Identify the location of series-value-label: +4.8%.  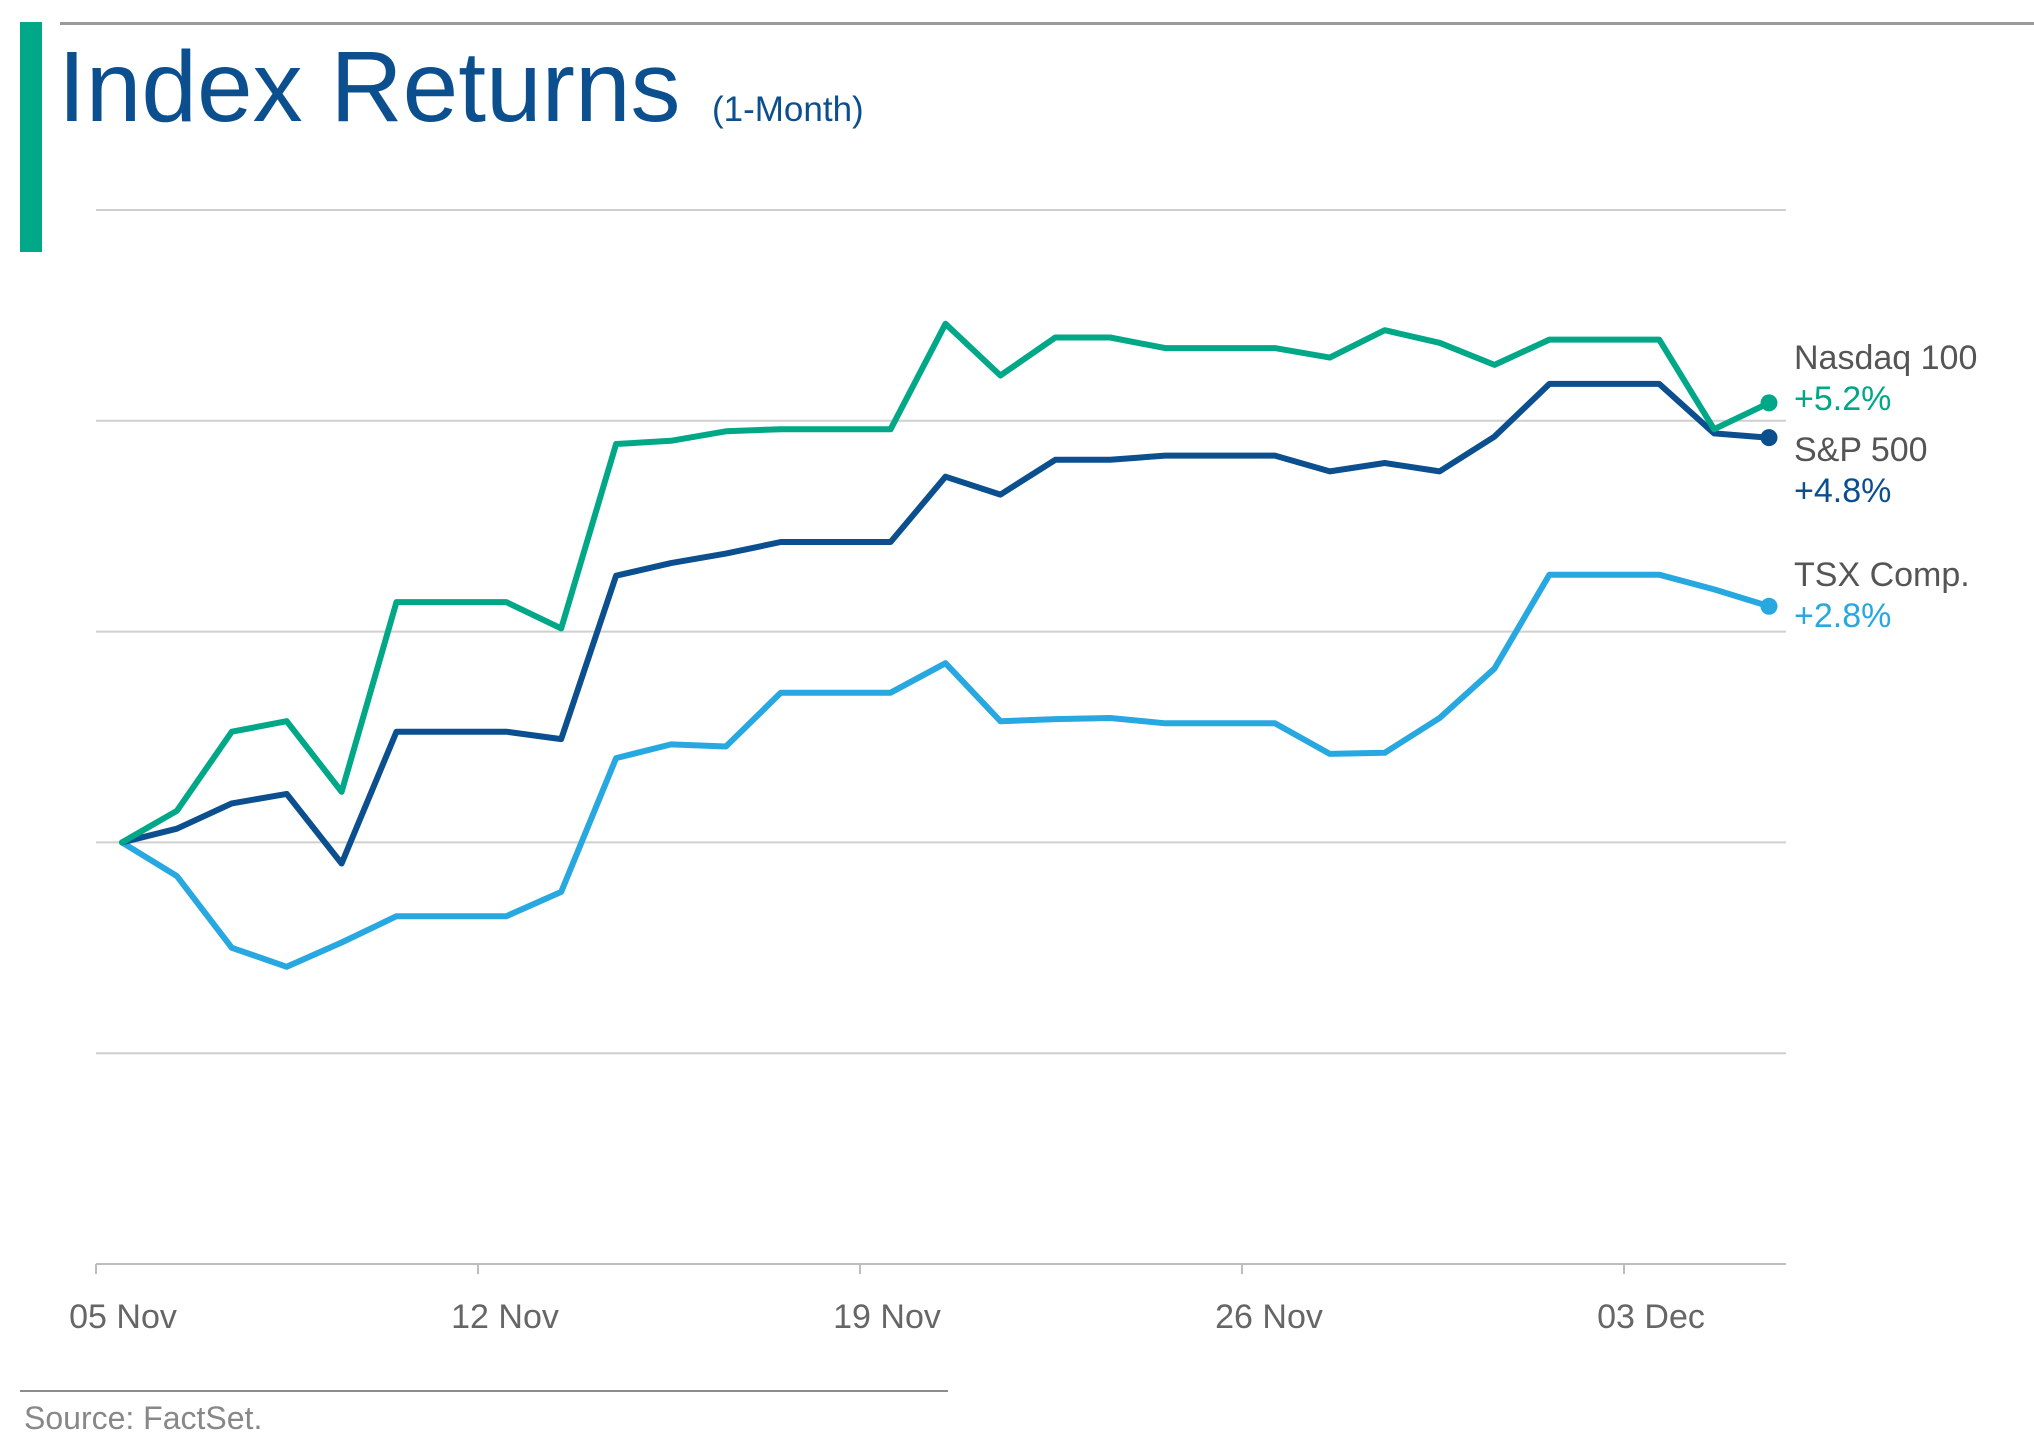
(1842, 491).